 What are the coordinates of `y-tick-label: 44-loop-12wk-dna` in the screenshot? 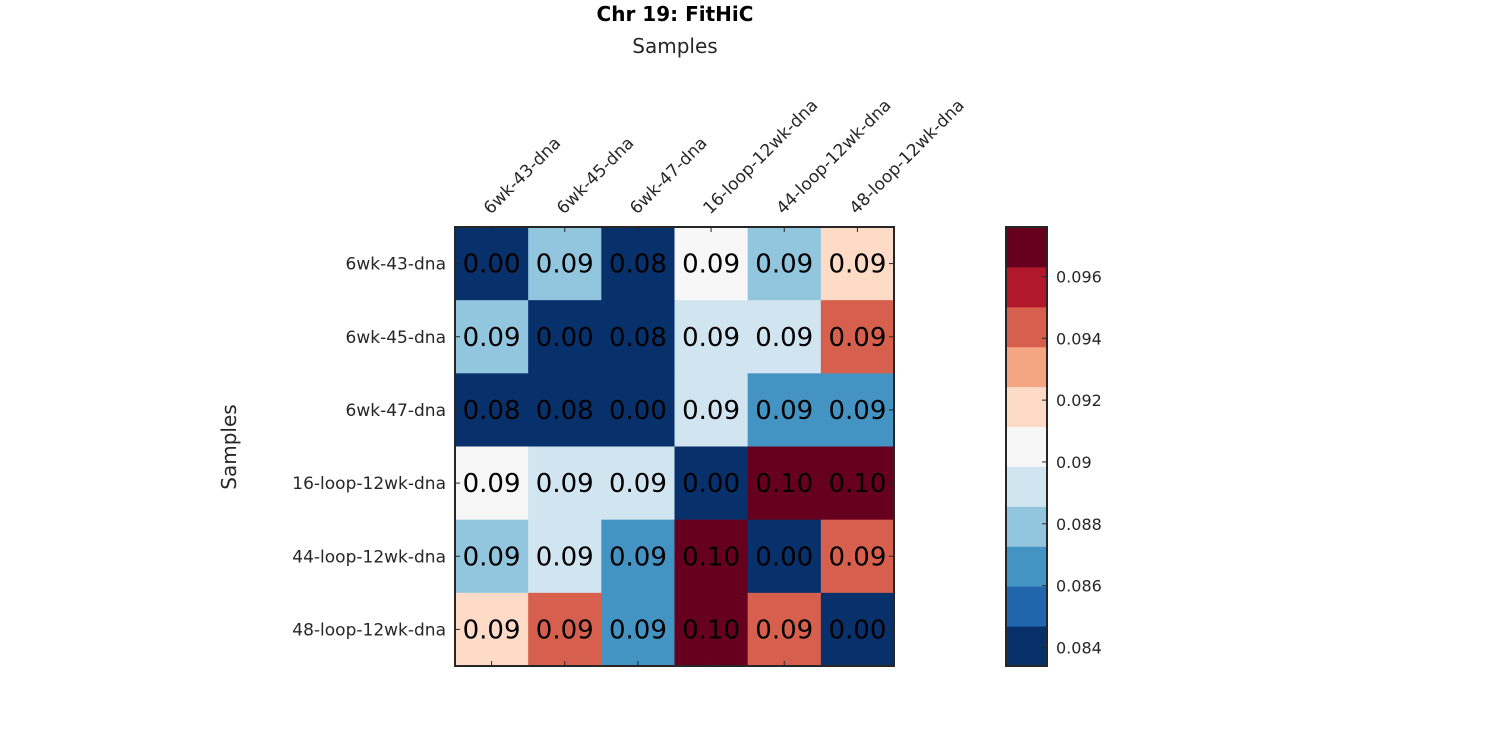 It's located at (369, 557).